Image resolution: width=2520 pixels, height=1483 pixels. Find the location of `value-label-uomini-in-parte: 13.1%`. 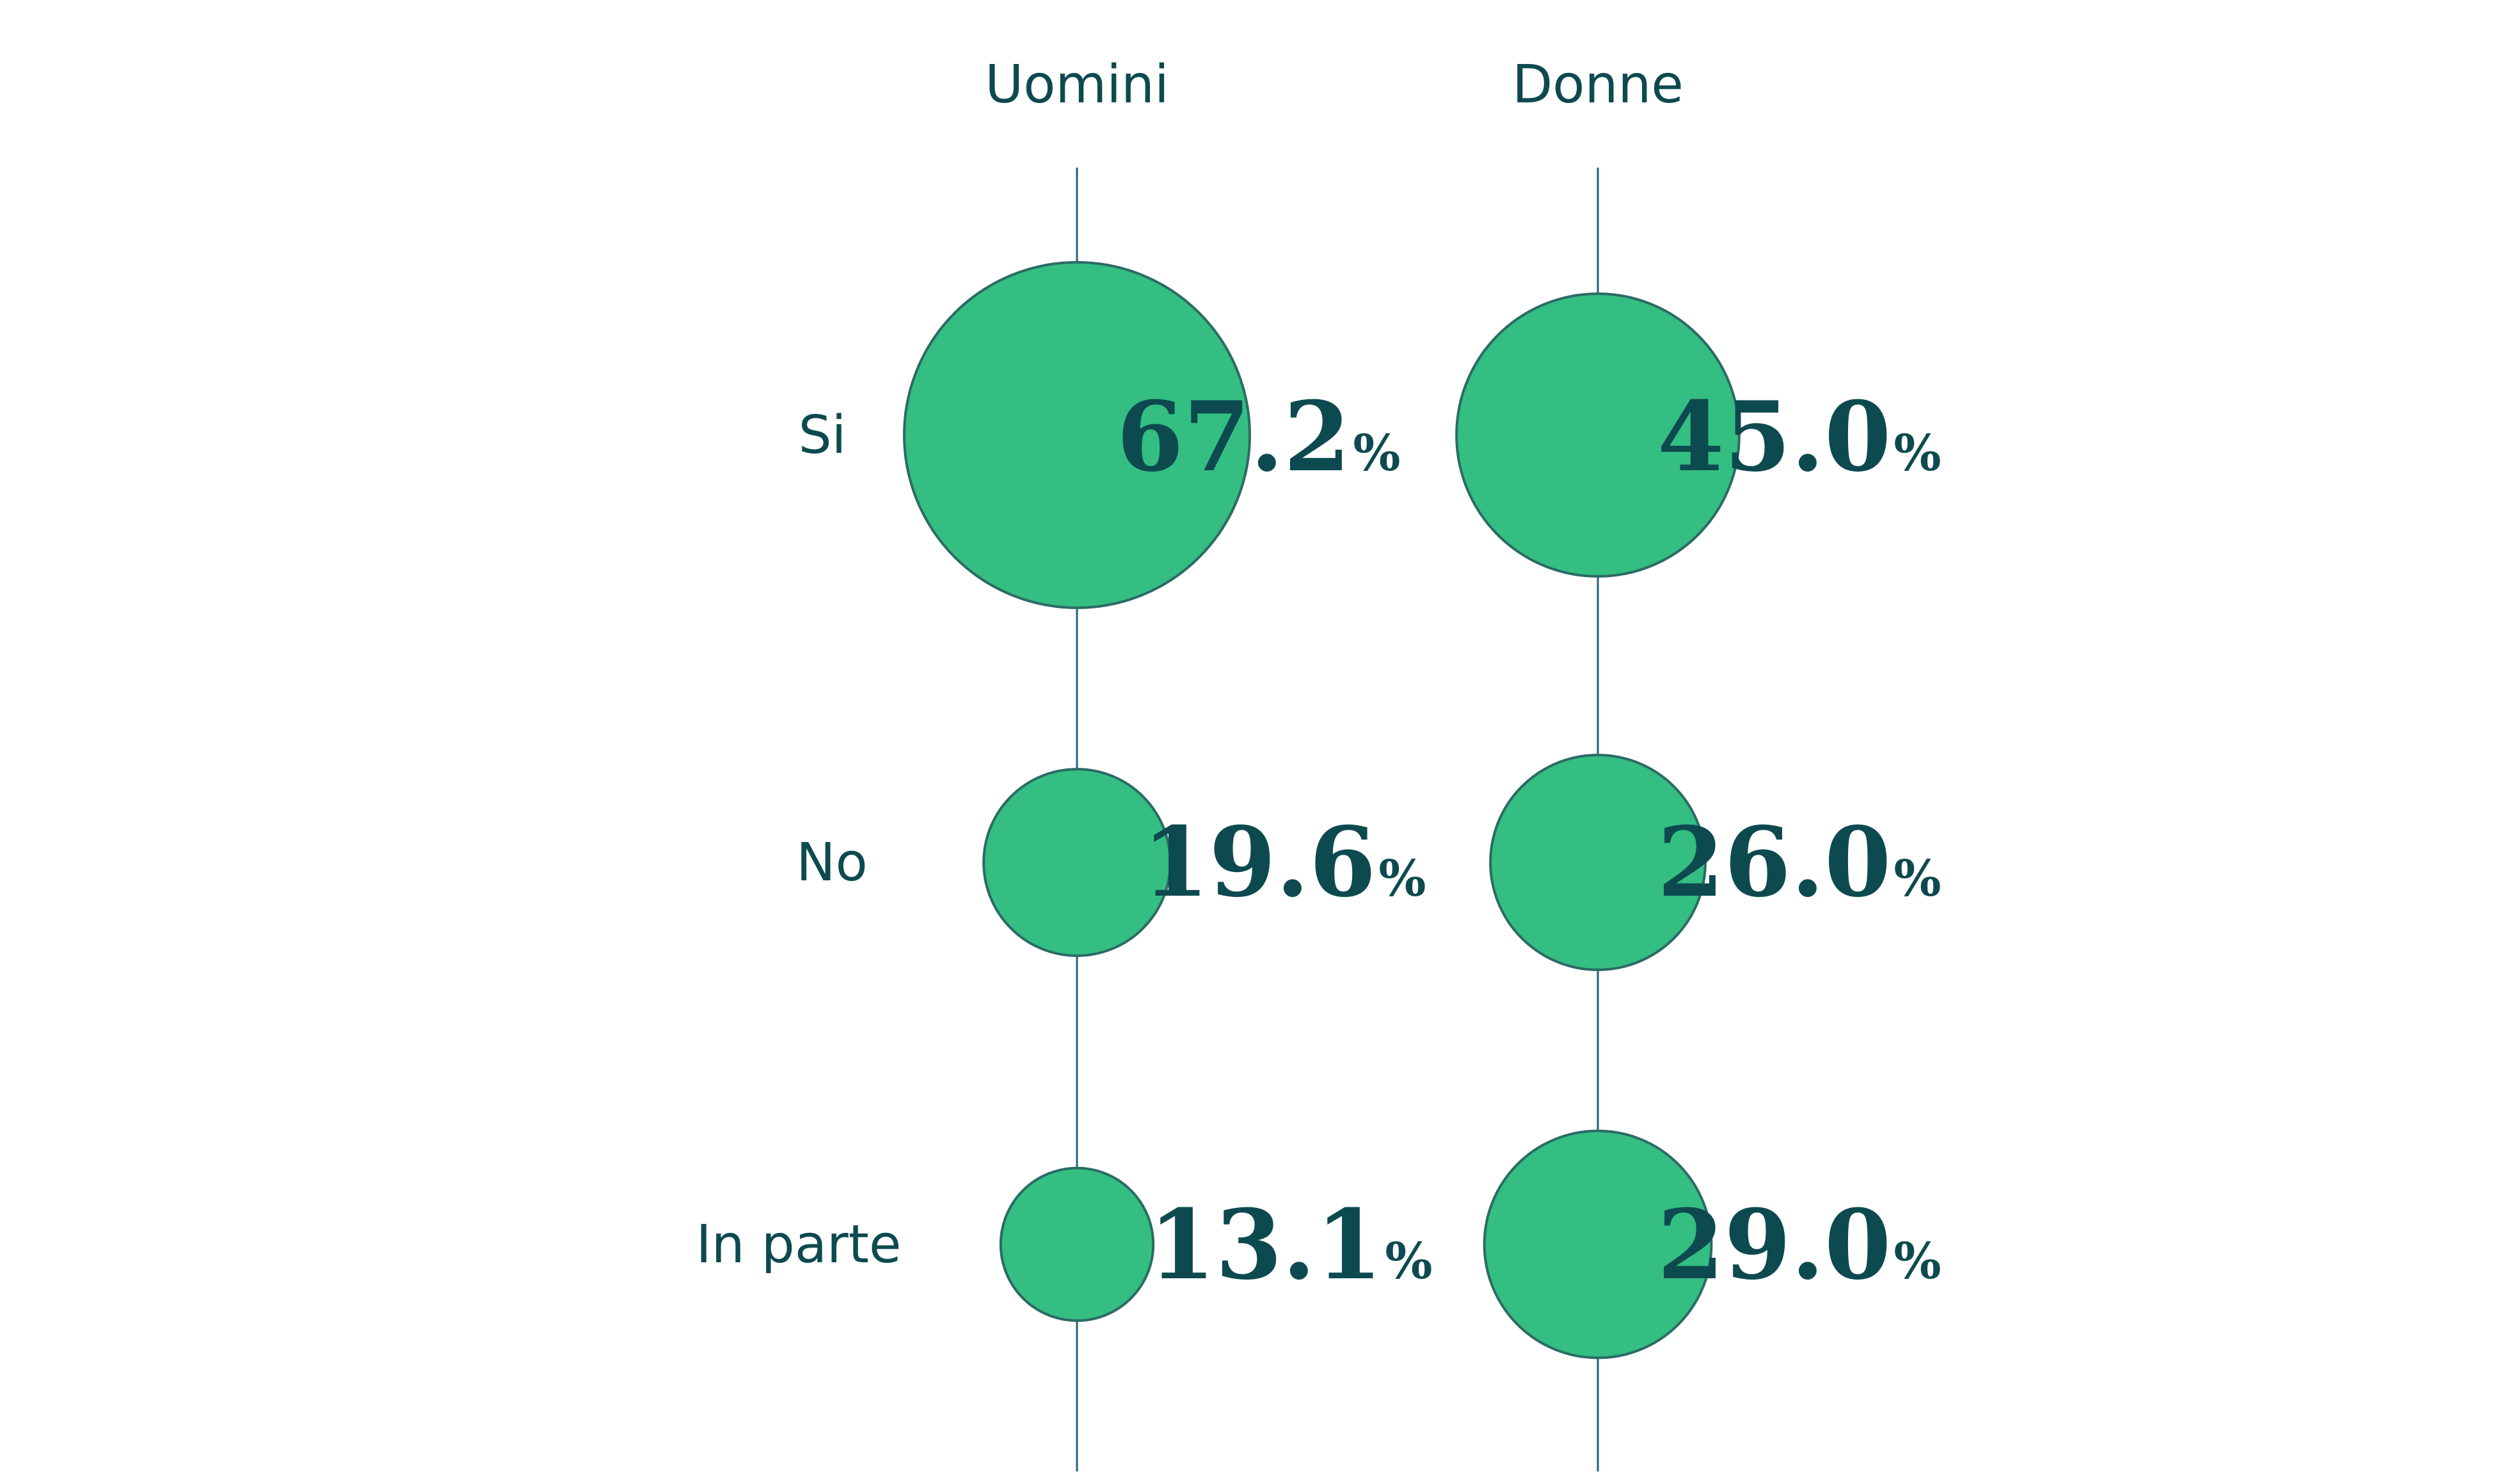

value-label-uomini-in-parte: 13.1% is located at coordinates (1290, 1245).